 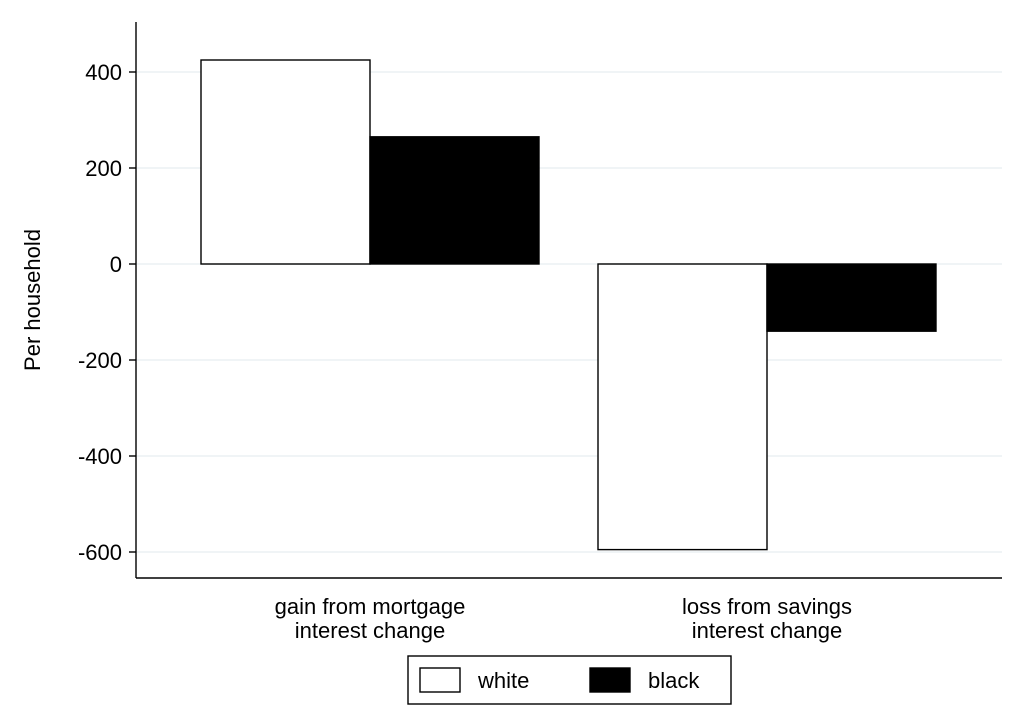 What do you see at coordinates (103, 168) in the screenshot?
I see `y-tick-label: 200` at bounding box center [103, 168].